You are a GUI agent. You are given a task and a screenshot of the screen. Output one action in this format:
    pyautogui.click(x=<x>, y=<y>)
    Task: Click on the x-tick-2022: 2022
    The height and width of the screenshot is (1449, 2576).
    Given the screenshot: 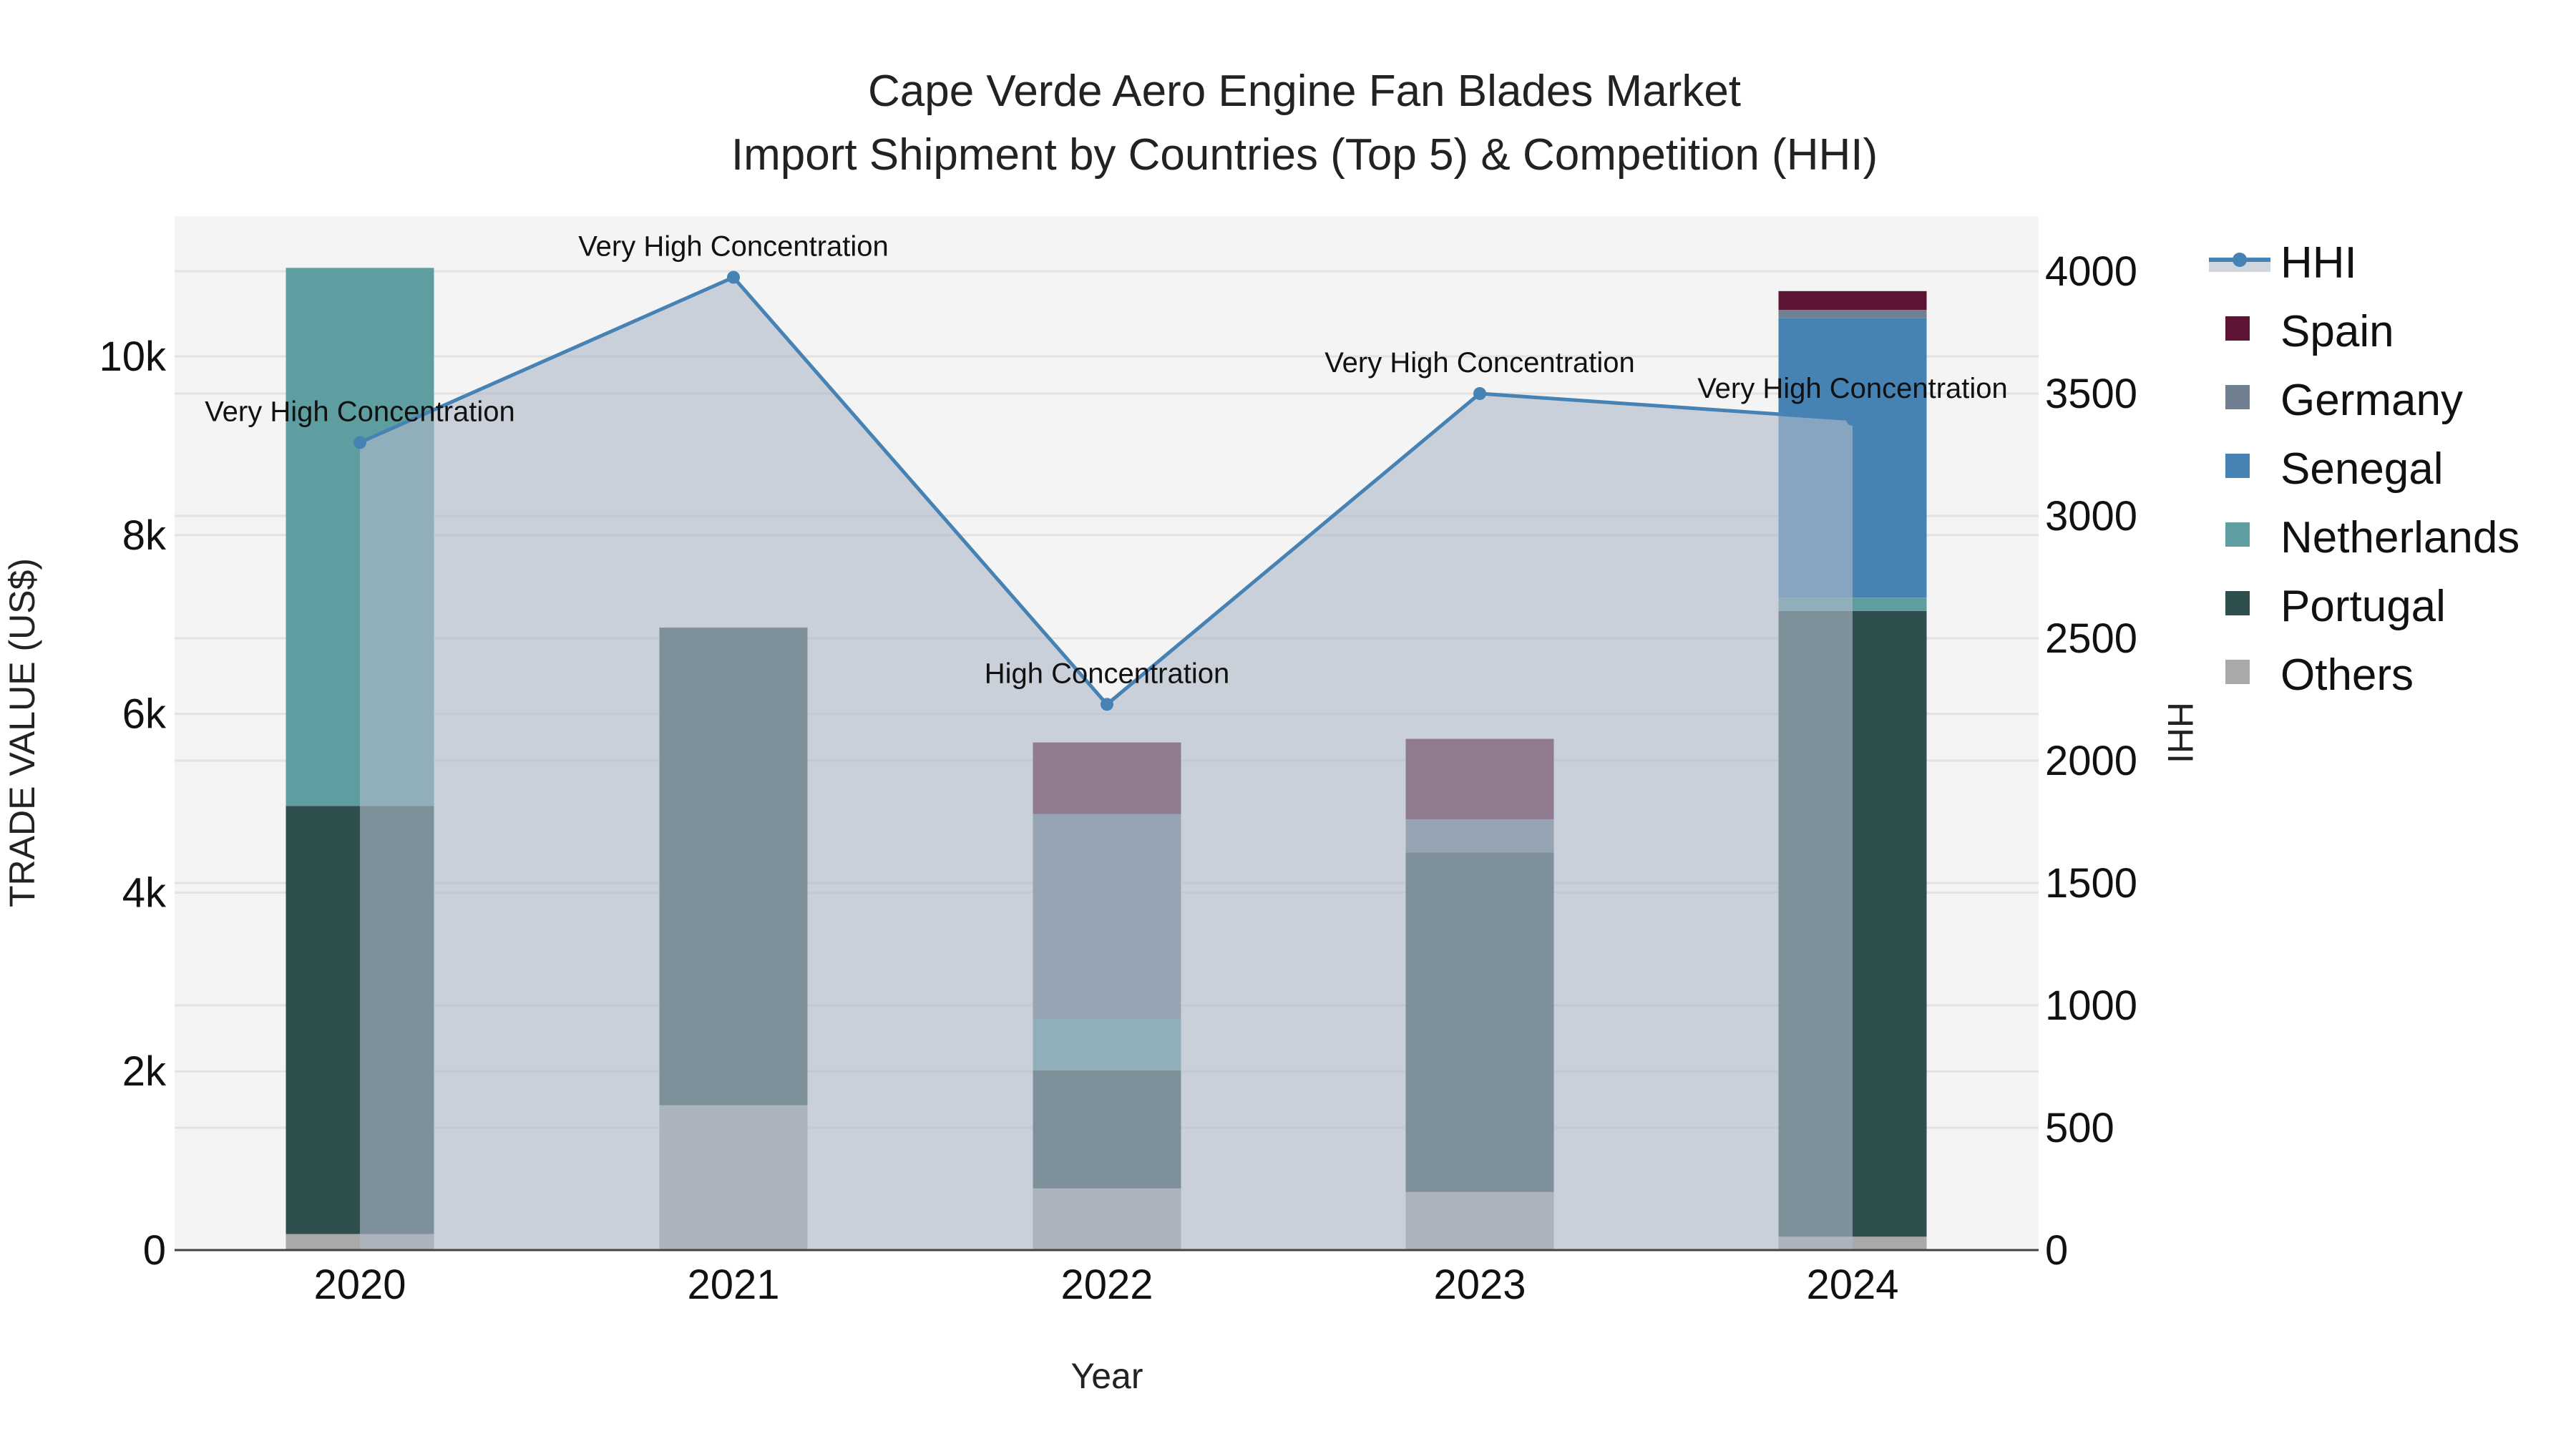 What is the action you would take?
    pyautogui.click(x=1106, y=1285)
    